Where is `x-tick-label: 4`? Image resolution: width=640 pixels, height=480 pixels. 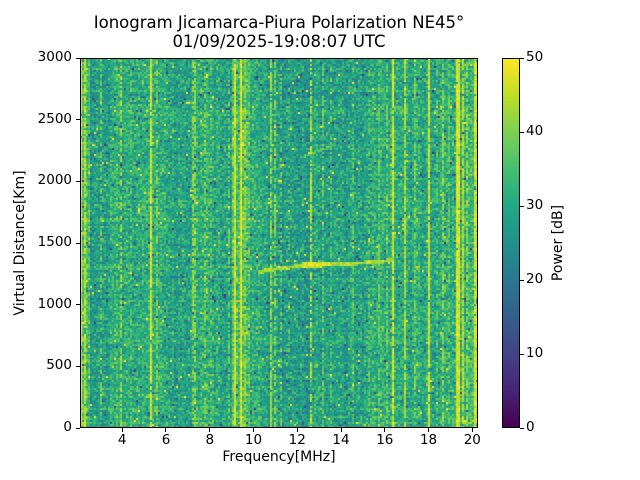 x-tick-label: 4 is located at coordinates (122, 440).